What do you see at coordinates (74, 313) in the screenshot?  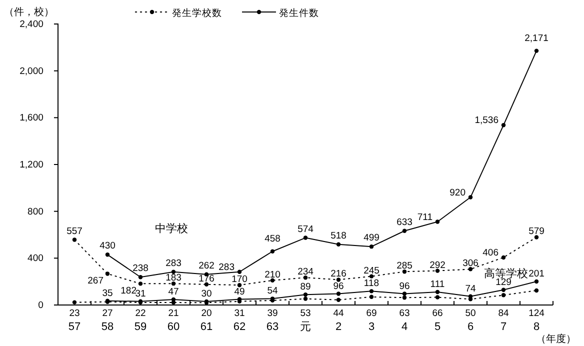 I see `data-label: 23` at bounding box center [74, 313].